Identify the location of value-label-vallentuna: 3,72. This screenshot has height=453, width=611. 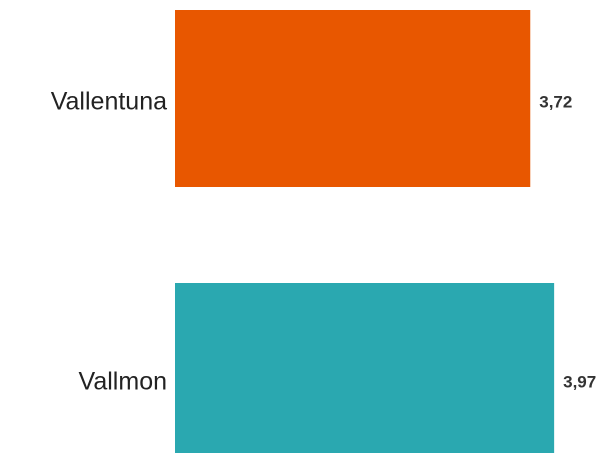
(555, 101).